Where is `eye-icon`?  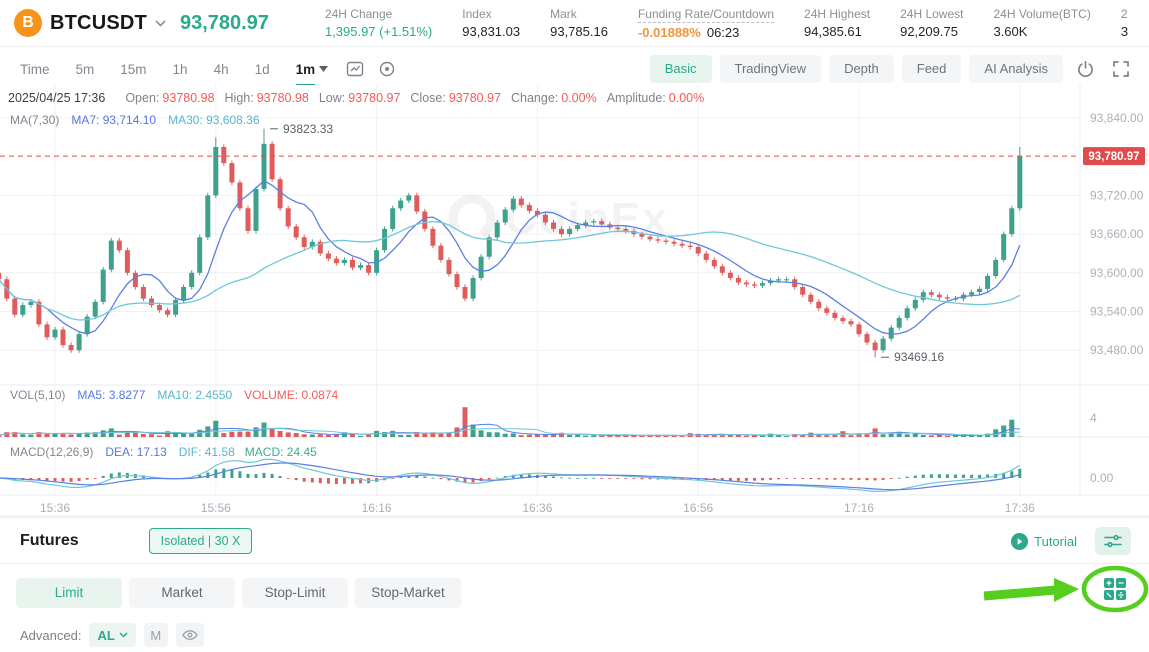 eye-icon is located at coordinates (190, 635).